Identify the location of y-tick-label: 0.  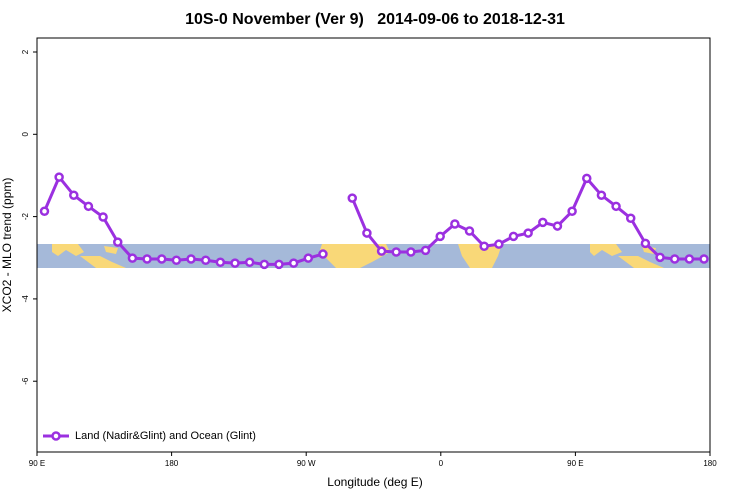
(25, 134).